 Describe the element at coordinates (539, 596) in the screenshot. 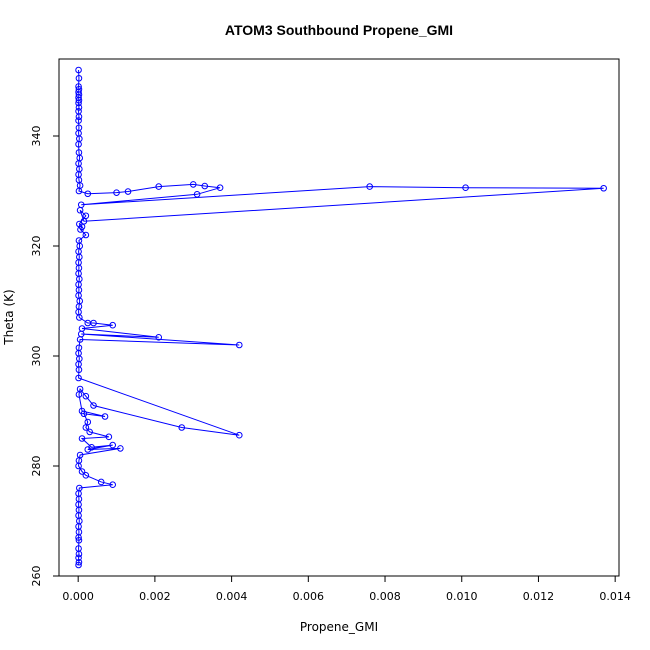

I see `x-tick-label: 0.012` at that location.